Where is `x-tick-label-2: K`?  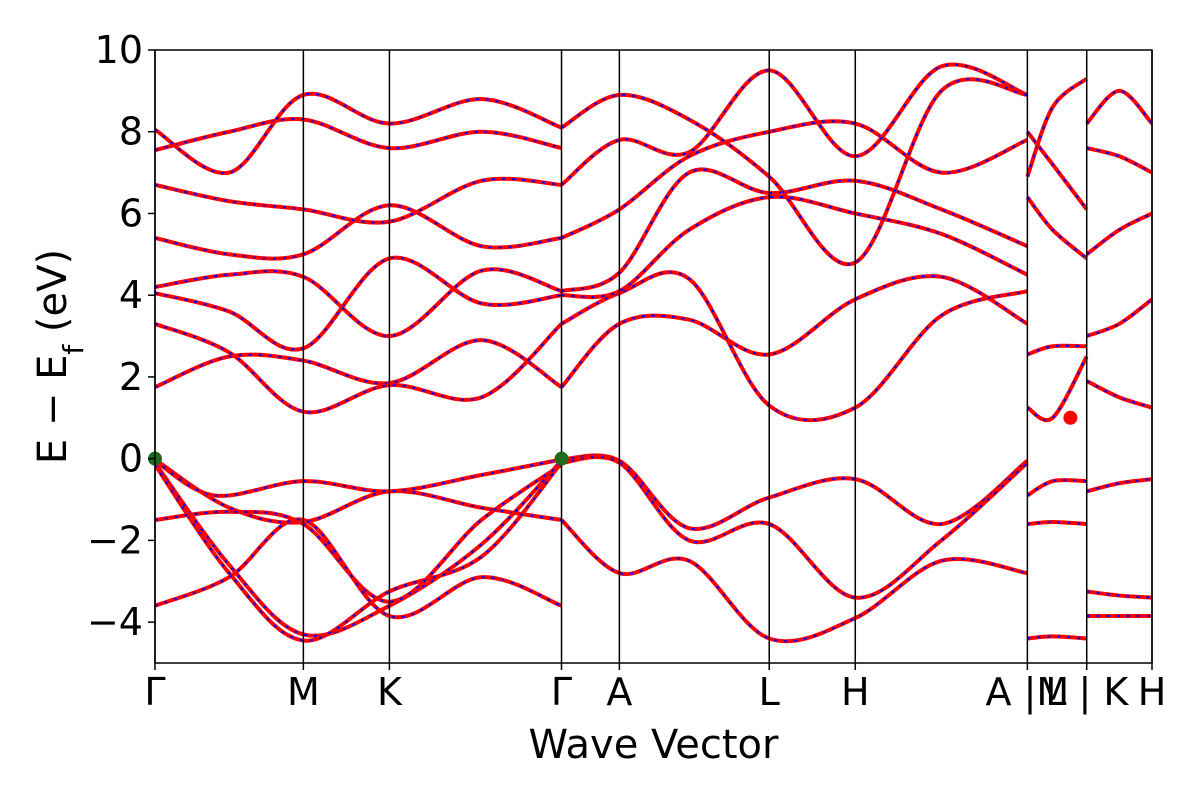
x-tick-label-2: K is located at coordinates (390, 692).